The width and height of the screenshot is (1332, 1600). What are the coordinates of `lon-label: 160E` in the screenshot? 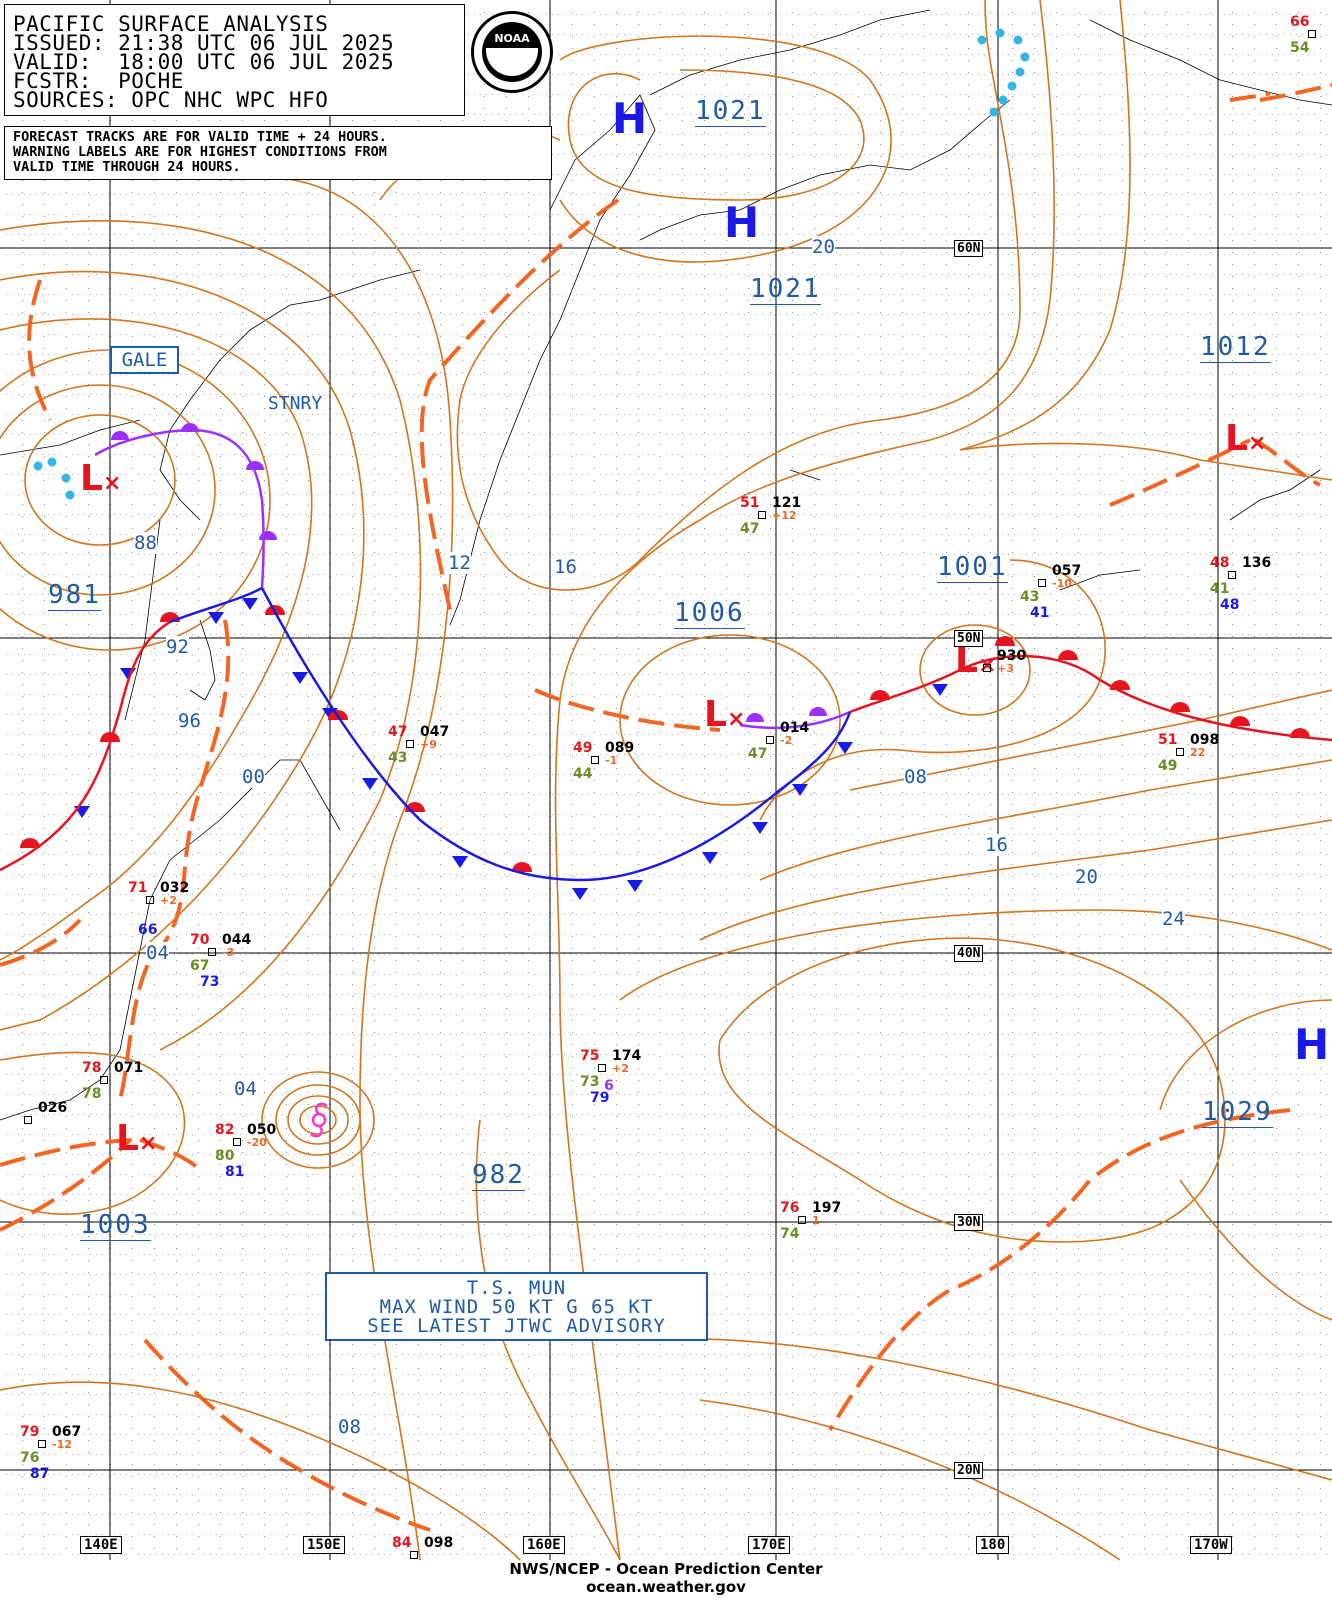 It's located at (544, 1545).